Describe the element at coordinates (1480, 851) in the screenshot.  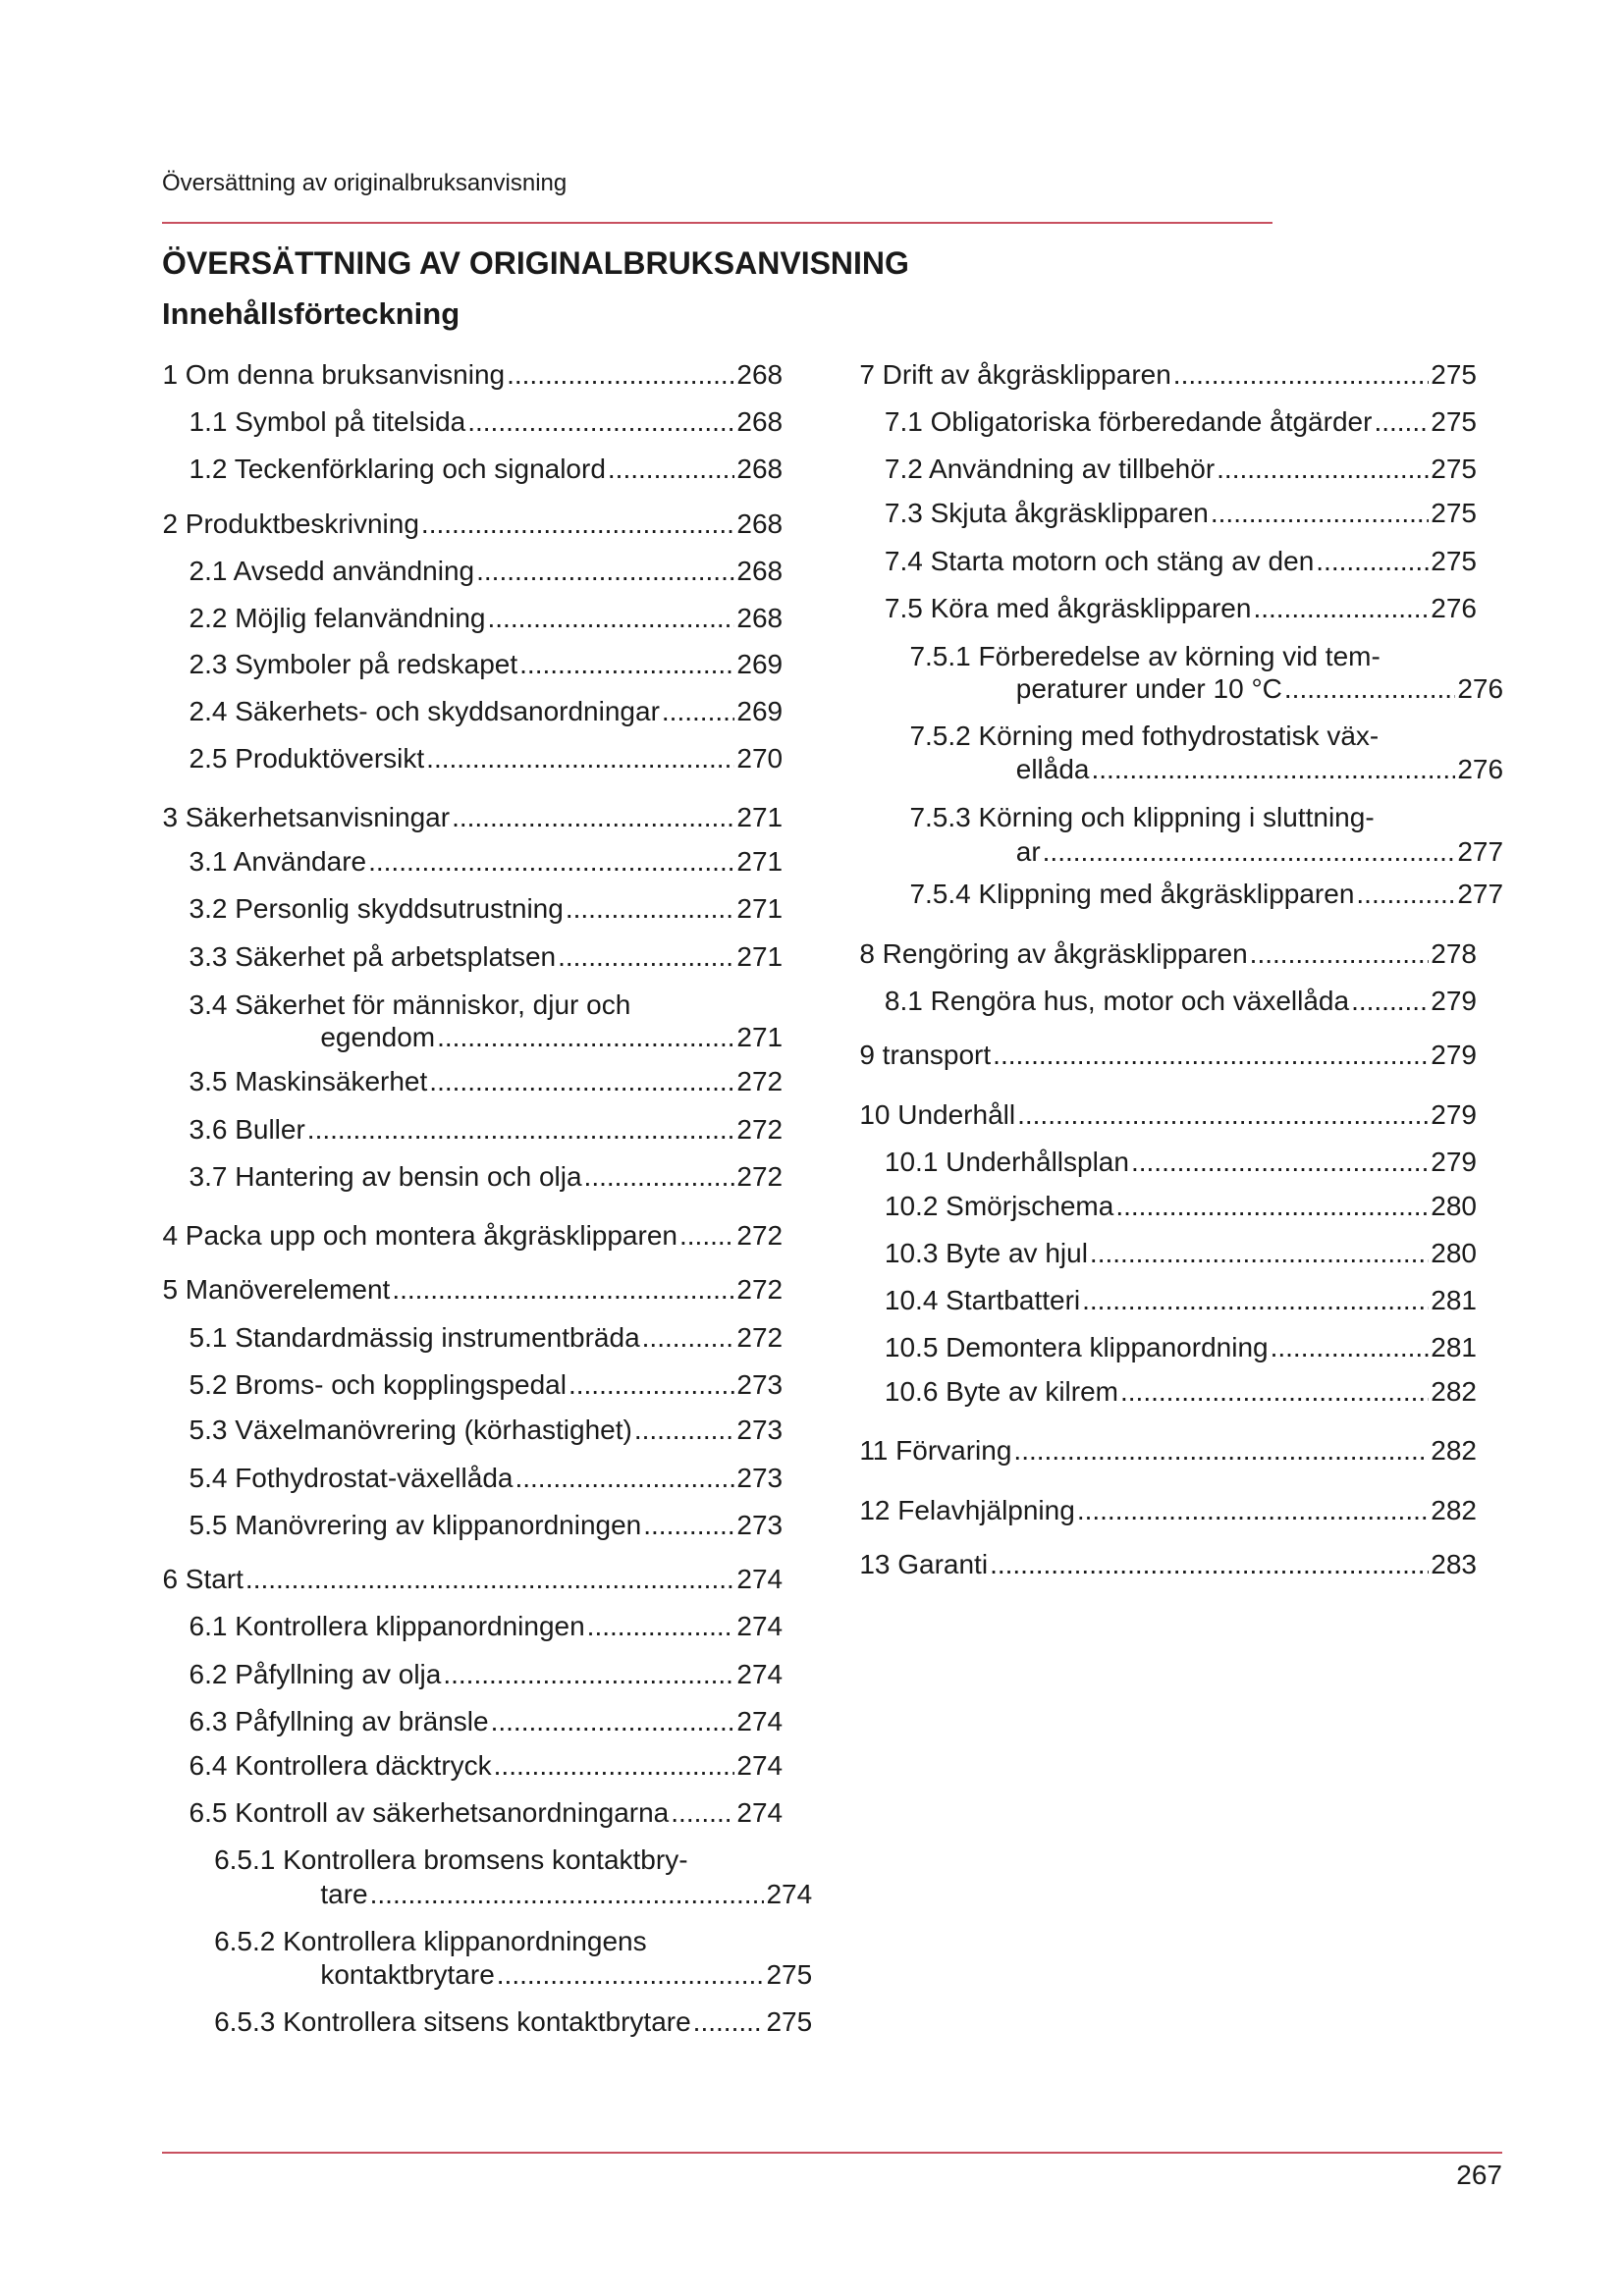
I see `toc-page-number: 277` at that location.